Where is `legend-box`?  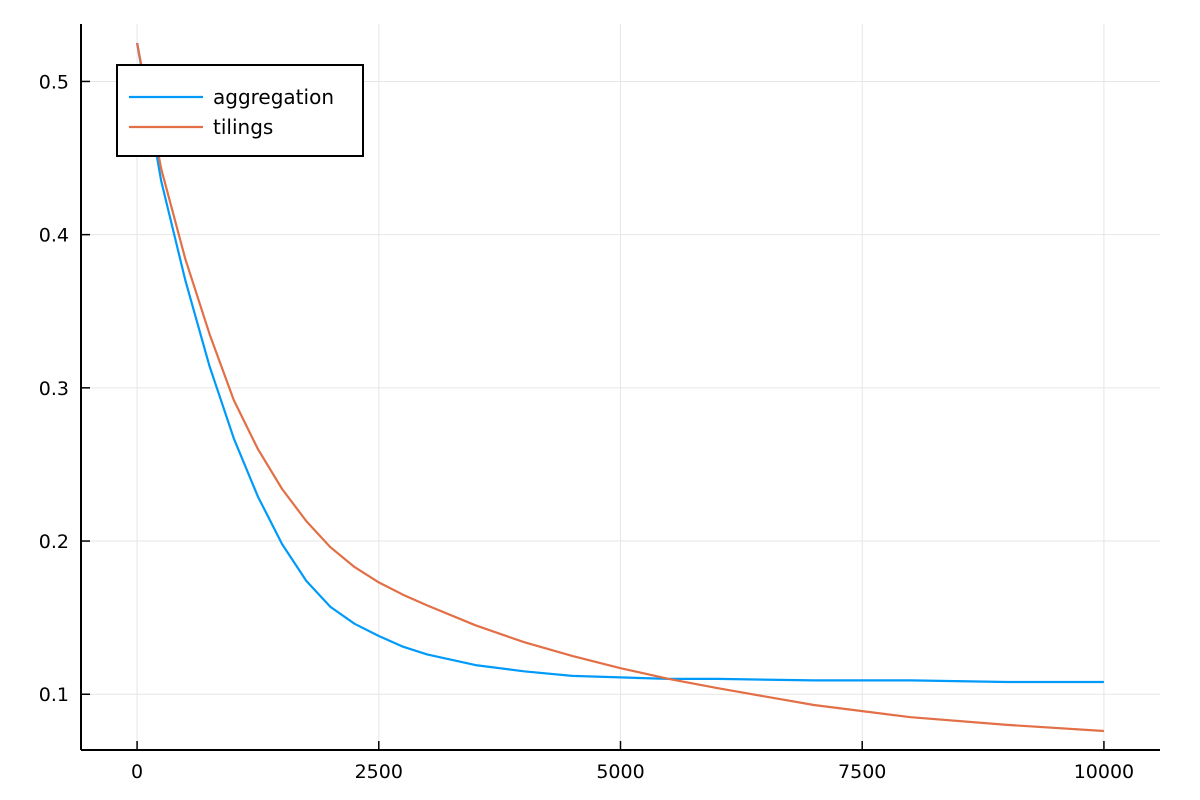
legend-box is located at coordinates (240, 110).